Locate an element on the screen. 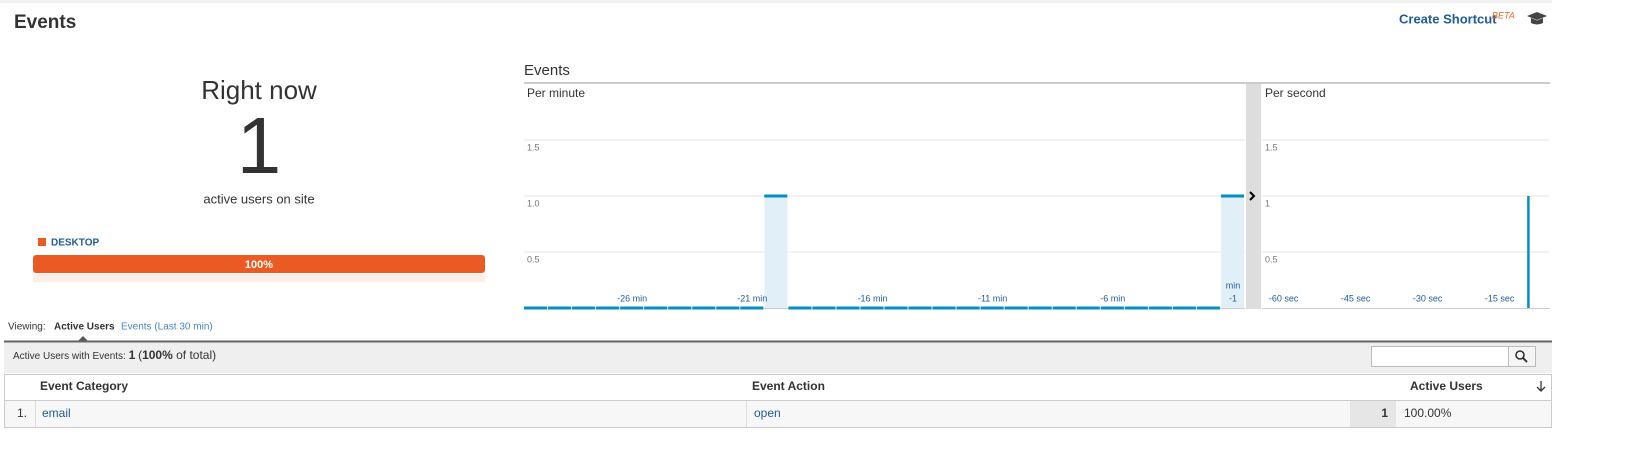 This screenshot has width=1631, height=464. column-header: Event Action is located at coordinates (788, 386).